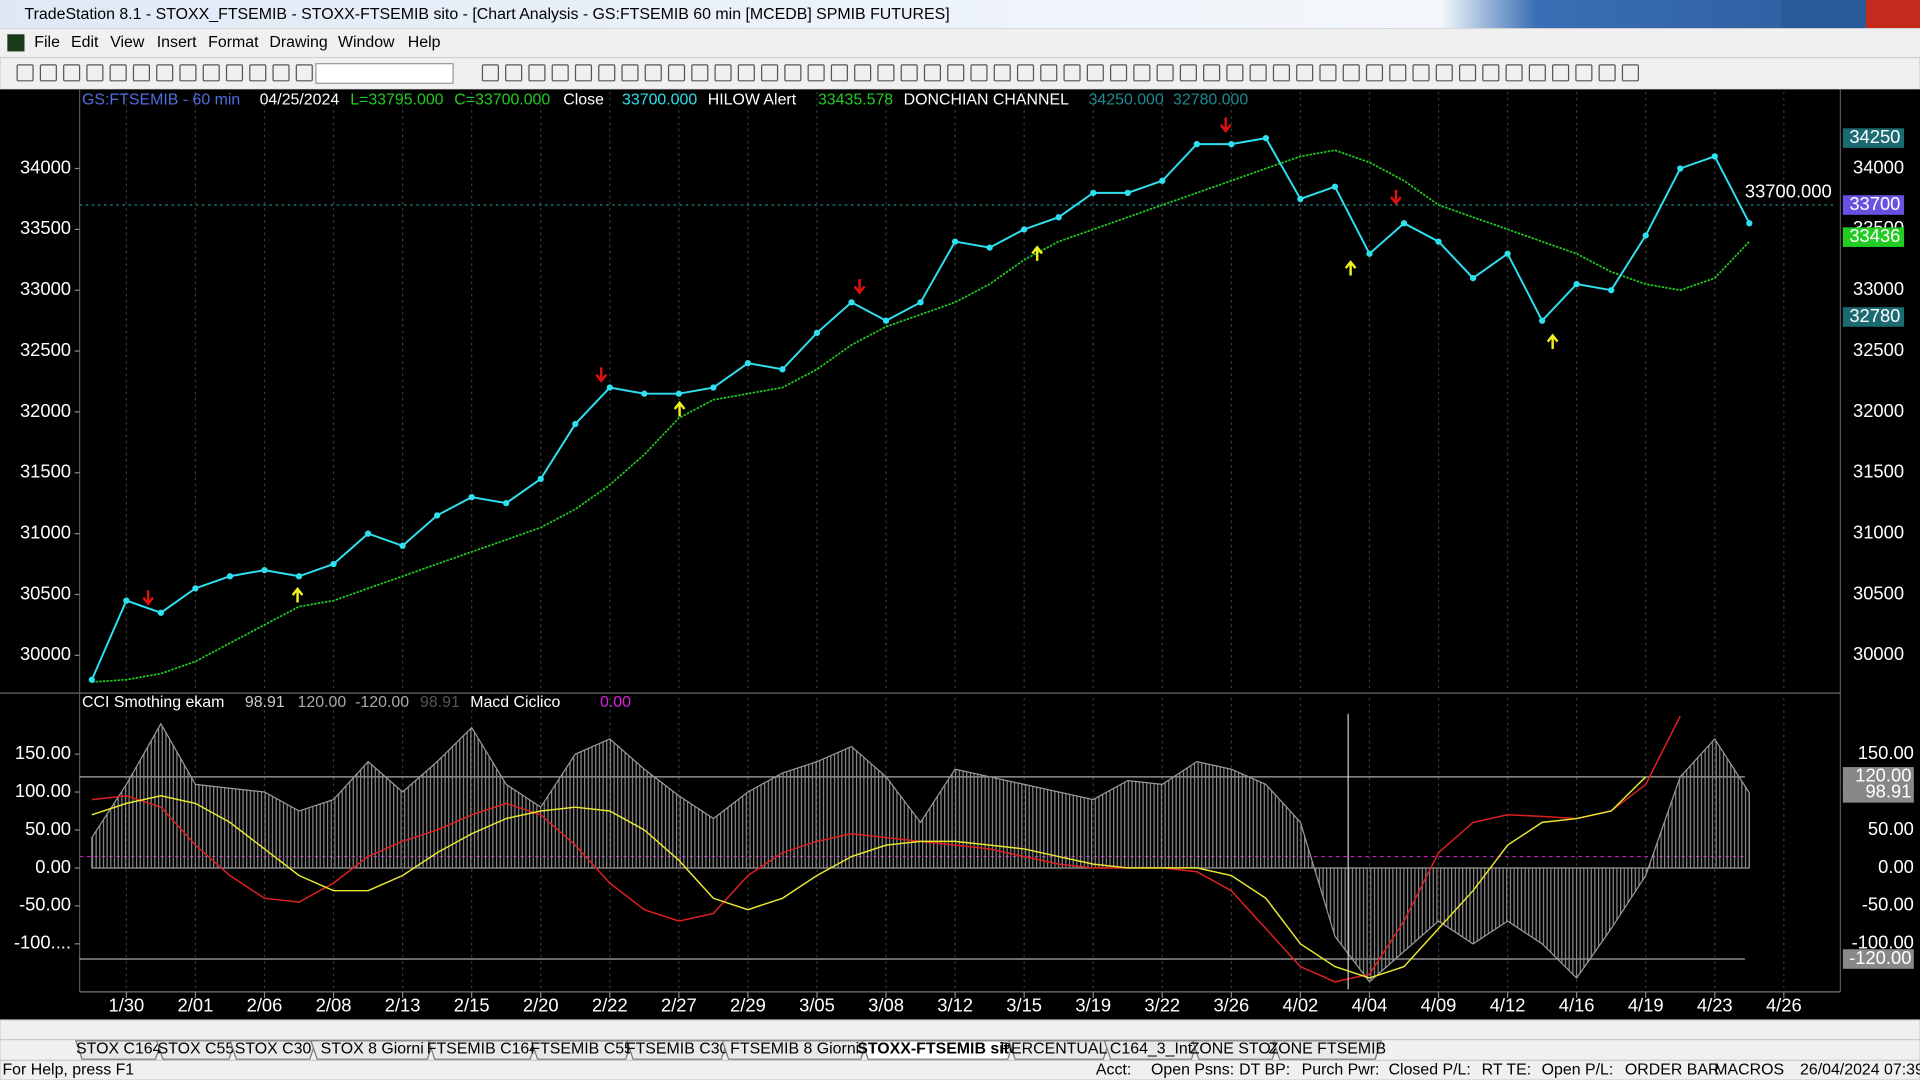 The image size is (1920, 1080). Describe the element at coordinates (233, 42) in the screenshot. I see `menu-item: Format` at that location.